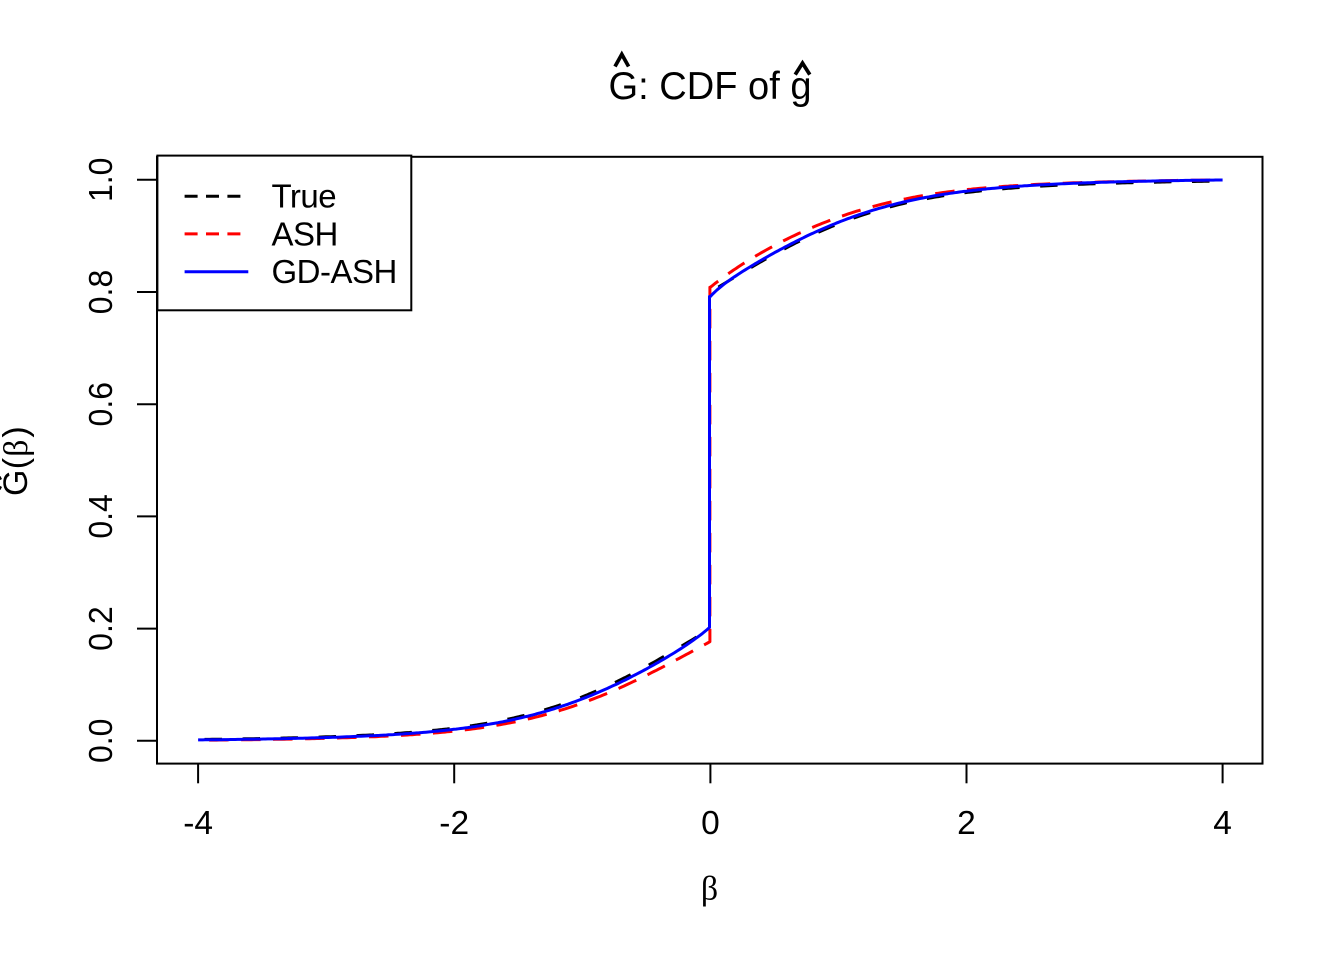  Describe the element at coordinates (710, 823) in the screenshot. I see `svg-text: 0` at that location.